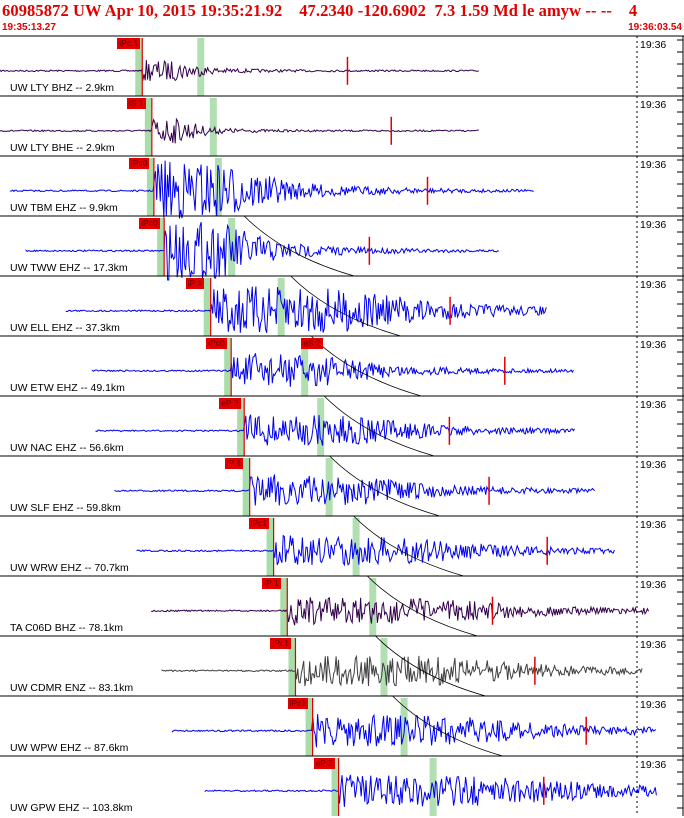 The width and height of the screenshot is (684, 818). What do you see at coordinates (312, 343) in the screenshot?
I see `s-pick-label: eS 2` at bounding box center [312, 343].